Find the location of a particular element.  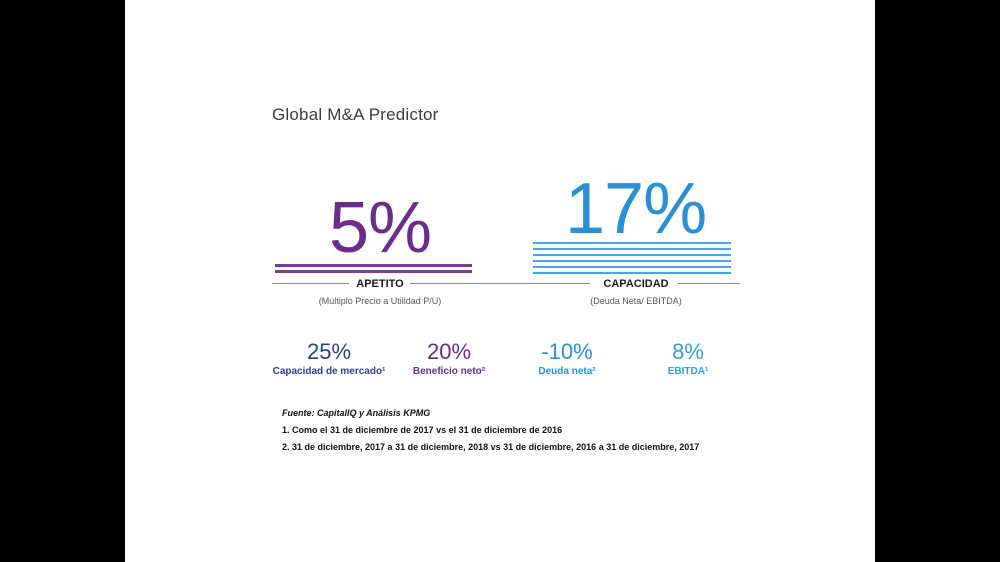

metric-net-profit: 20% Beneficio neto² is located at coordinates (449, 359).